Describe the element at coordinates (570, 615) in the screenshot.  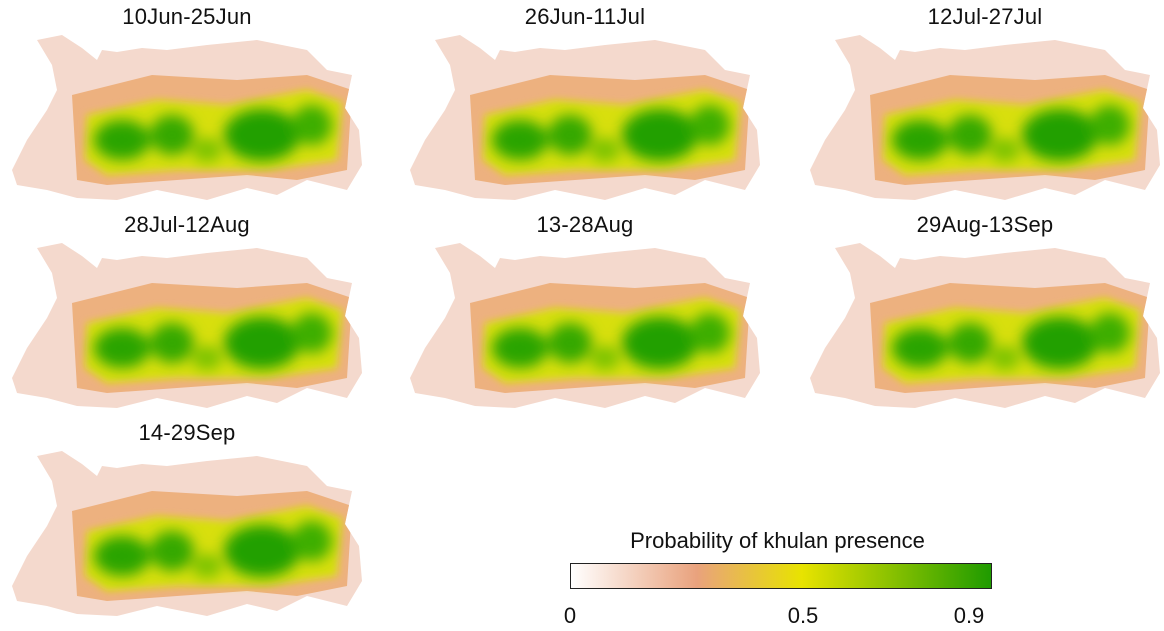
I see `legend-tick-min: 0` at that location.